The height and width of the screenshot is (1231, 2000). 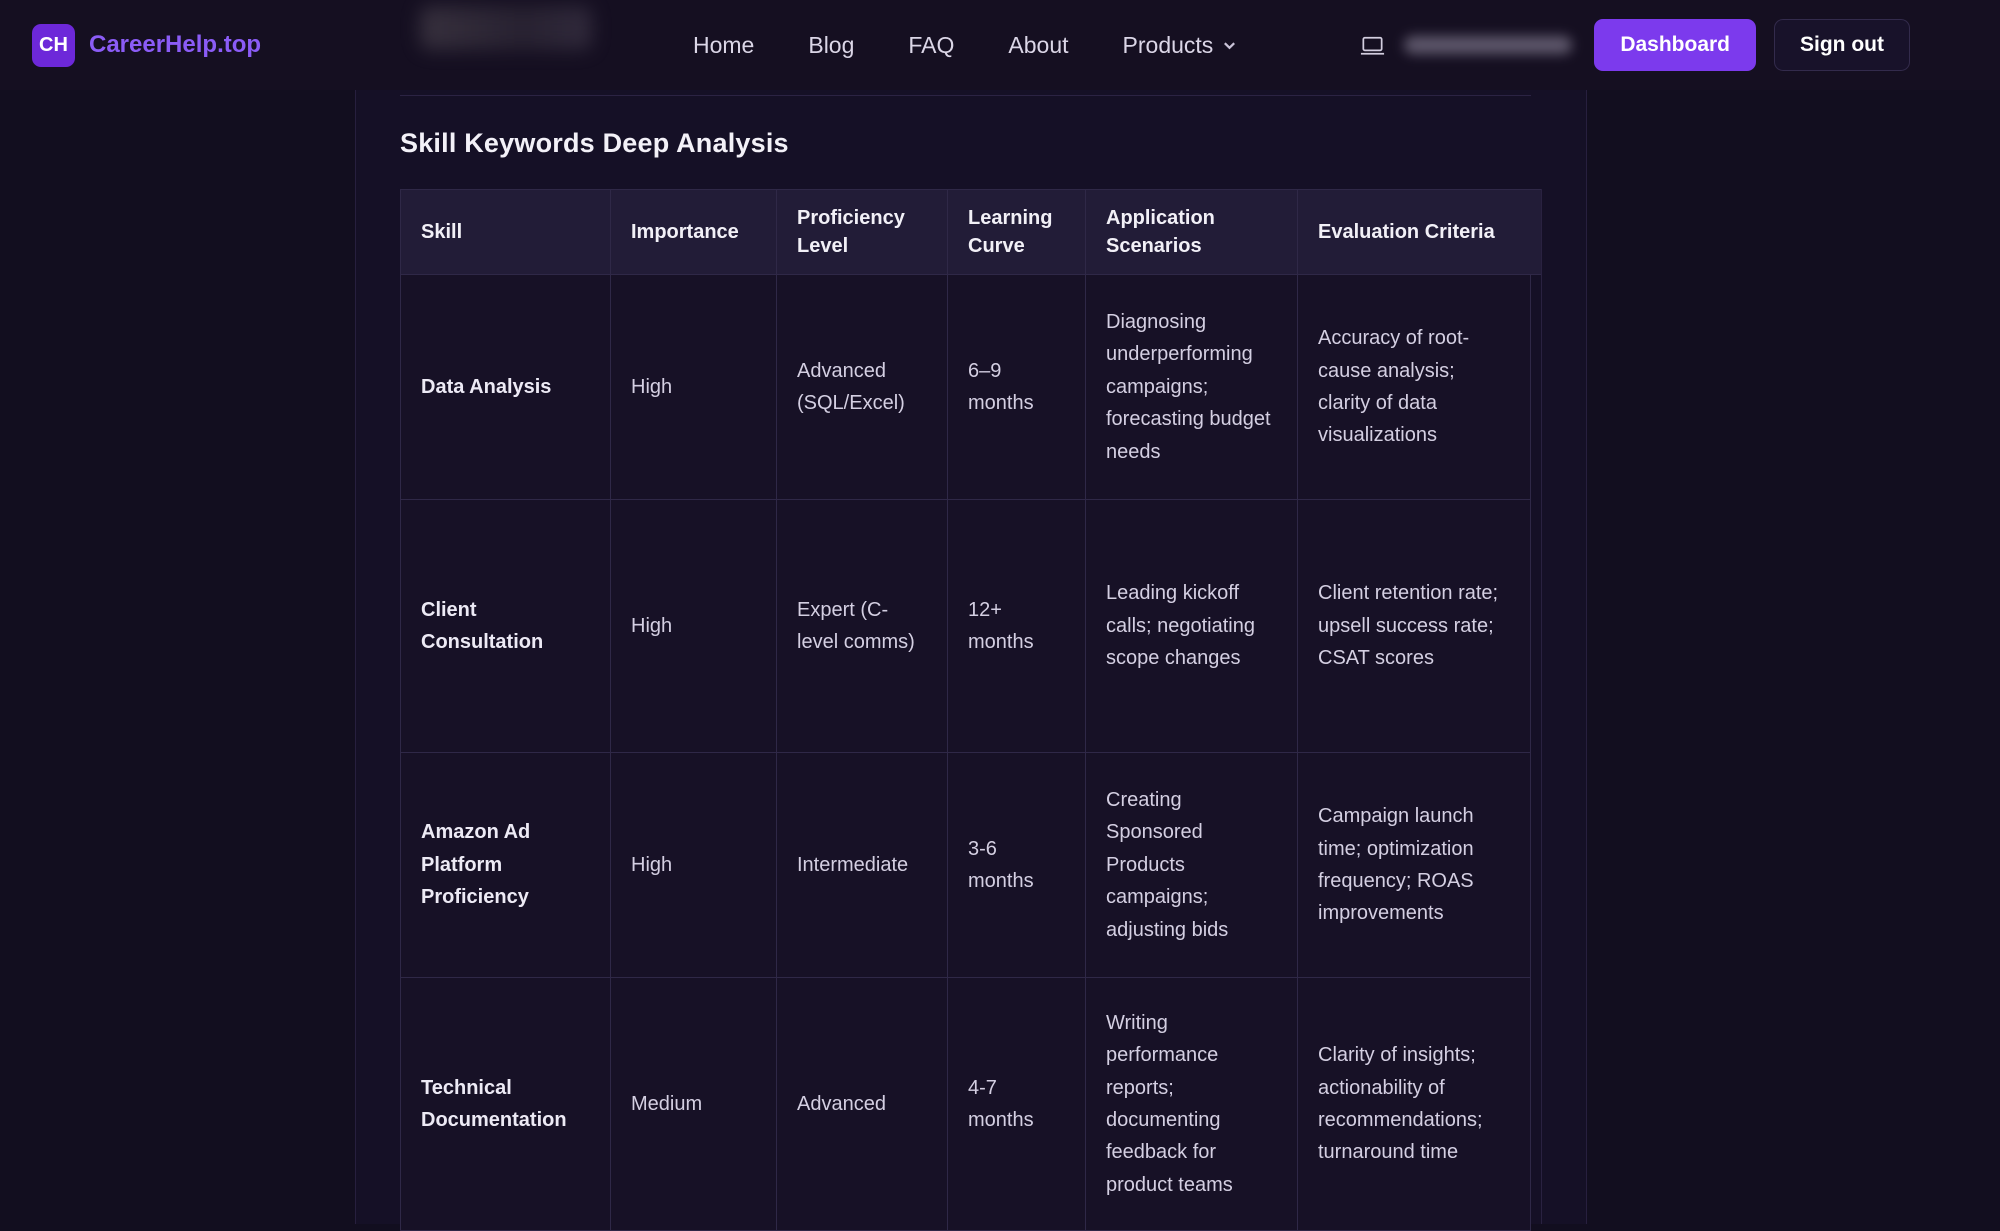 What do you see at coordinates (862, 626) in the screenshot?
I see `cell-proficiency: Expert (C-level comms)` at bounding box center [862, 626].